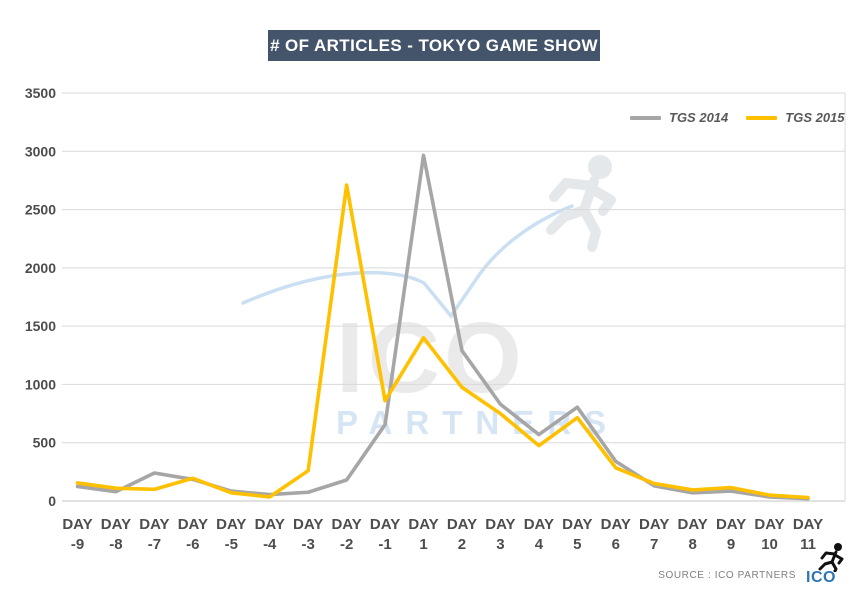  I want to click on y-axis-labels: 0 500 1000 1500 2000 2500 3000 3500, so click(40, 297).